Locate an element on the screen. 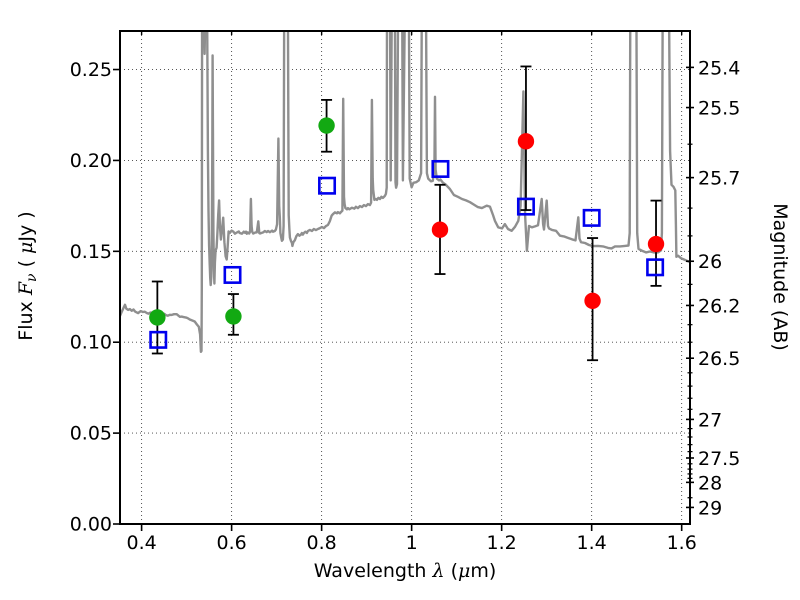 This screenshot has height=600, width=800. y2-tick-label: 25.4 is located at coordinates (719, 68).